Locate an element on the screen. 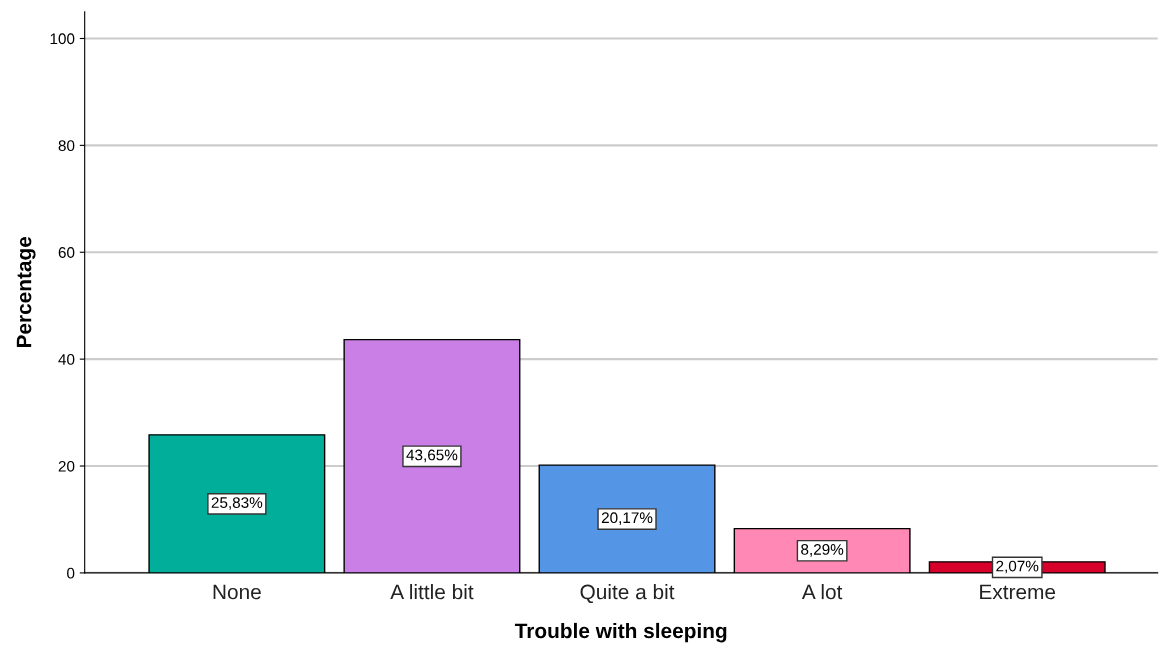 The image size is (1160, 654). x-tick-label: Quite a bit is located at coordinates (627, 594).